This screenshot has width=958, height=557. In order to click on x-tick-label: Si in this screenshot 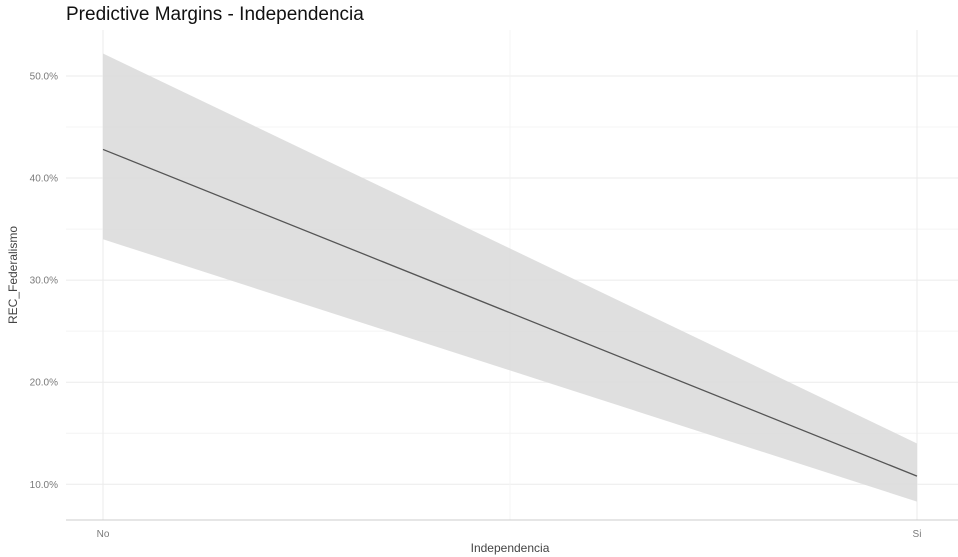, I will do `click(917, 534)`.